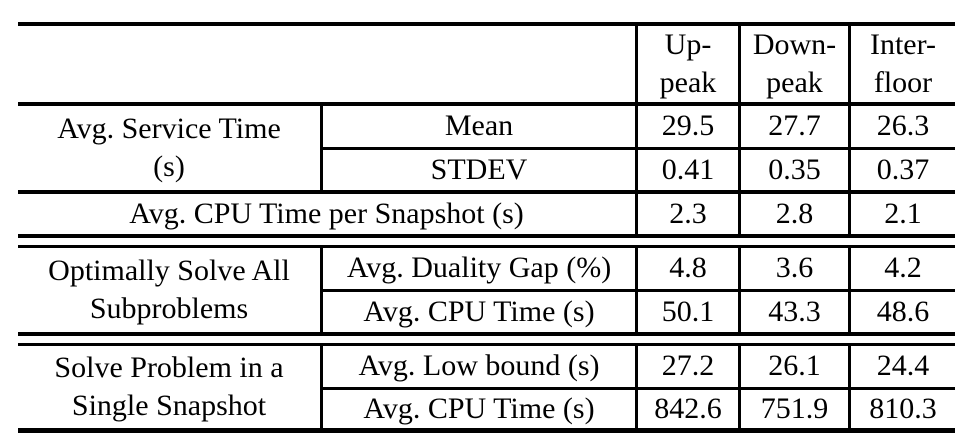 The width and height of the screenshot is (965, 445). What do you see at coordinates (326, 64) in the screenshot?
I see `header-corner-blank` at bounding box center [326, 64].